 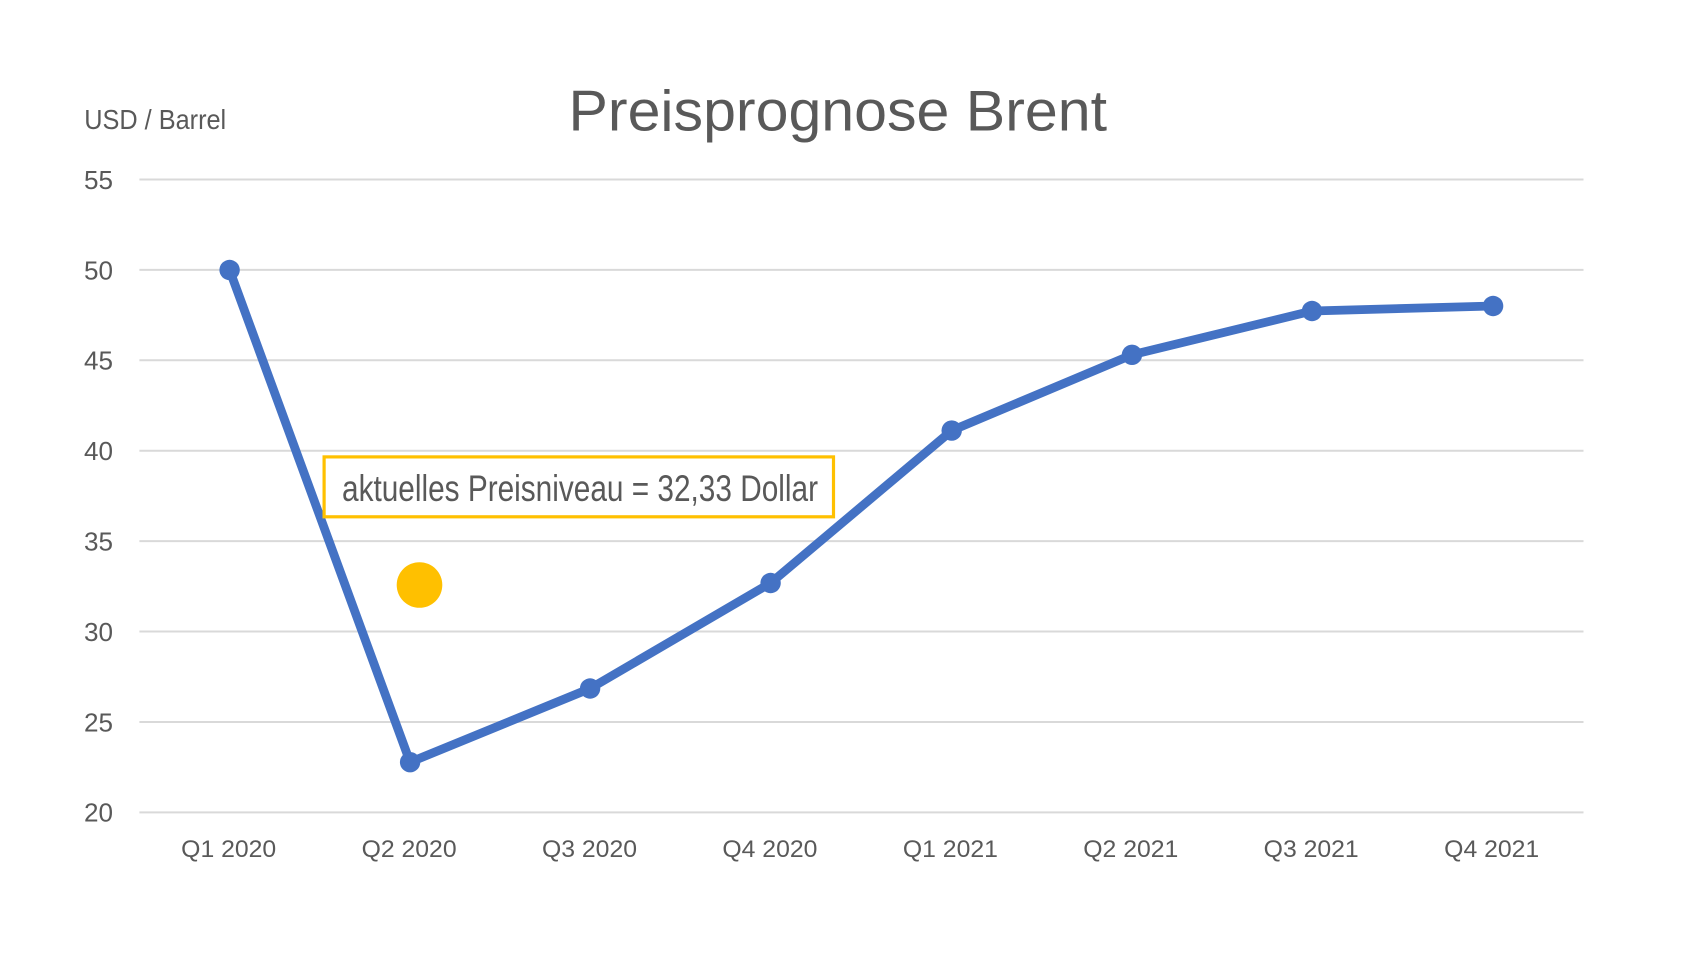 I want to click on svg-text: USD / Barrel, so click(x=155, y=119).